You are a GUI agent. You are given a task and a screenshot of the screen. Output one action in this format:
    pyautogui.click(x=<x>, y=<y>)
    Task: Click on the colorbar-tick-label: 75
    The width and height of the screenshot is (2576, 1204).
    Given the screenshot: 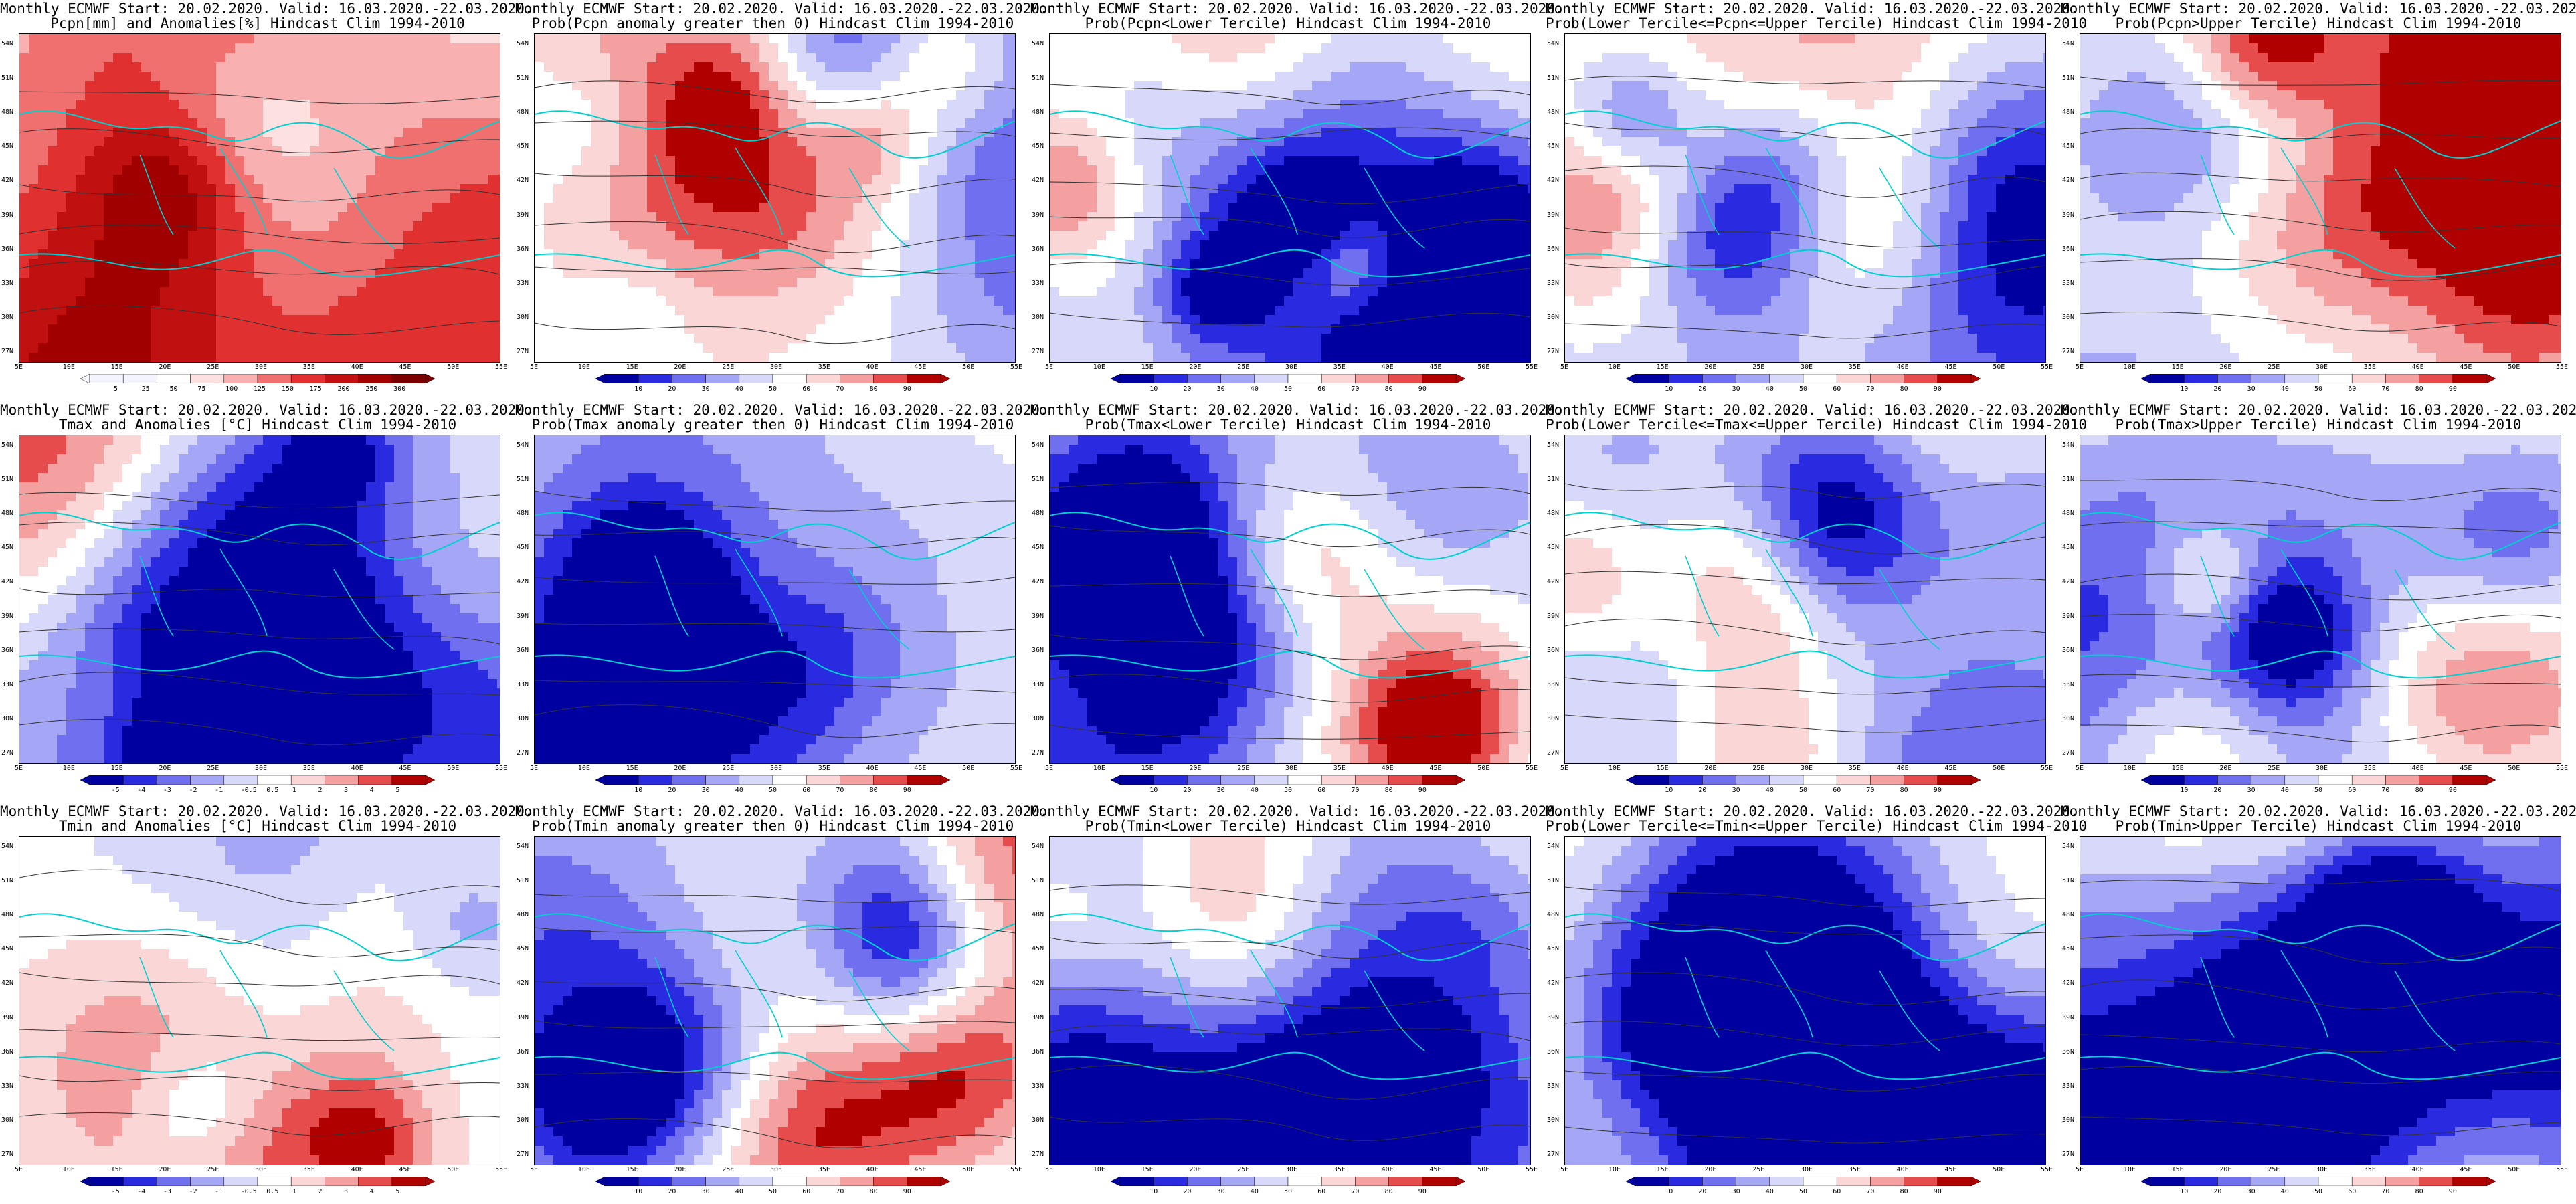 What is the action you would take?
    pyautogui.click(x=201, y=389)
    